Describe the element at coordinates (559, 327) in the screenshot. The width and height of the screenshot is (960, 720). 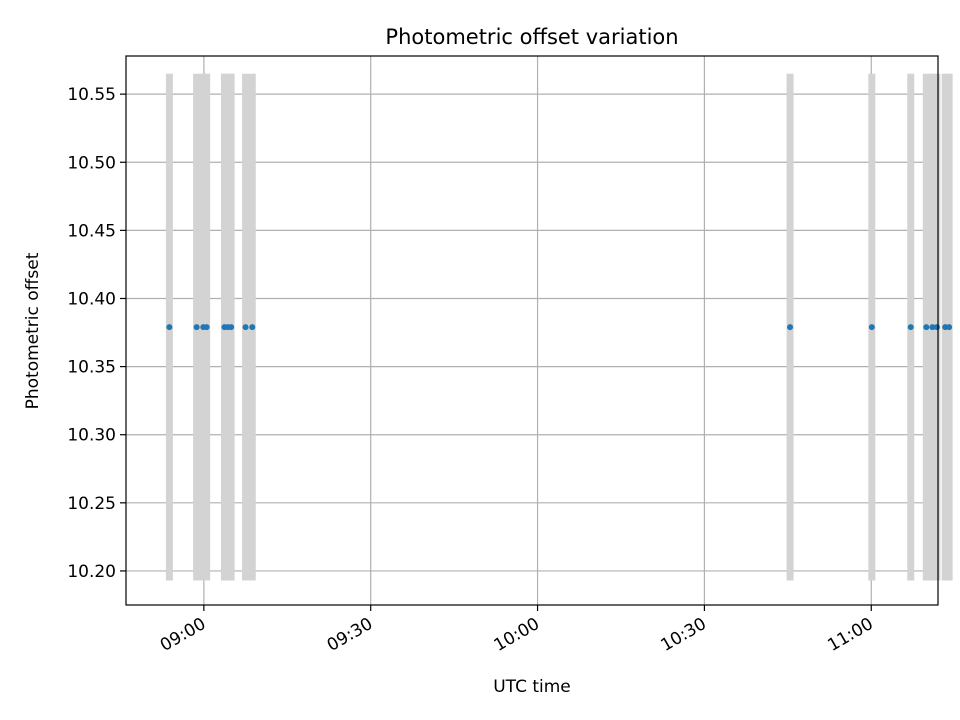
I see `data-points` at that location.